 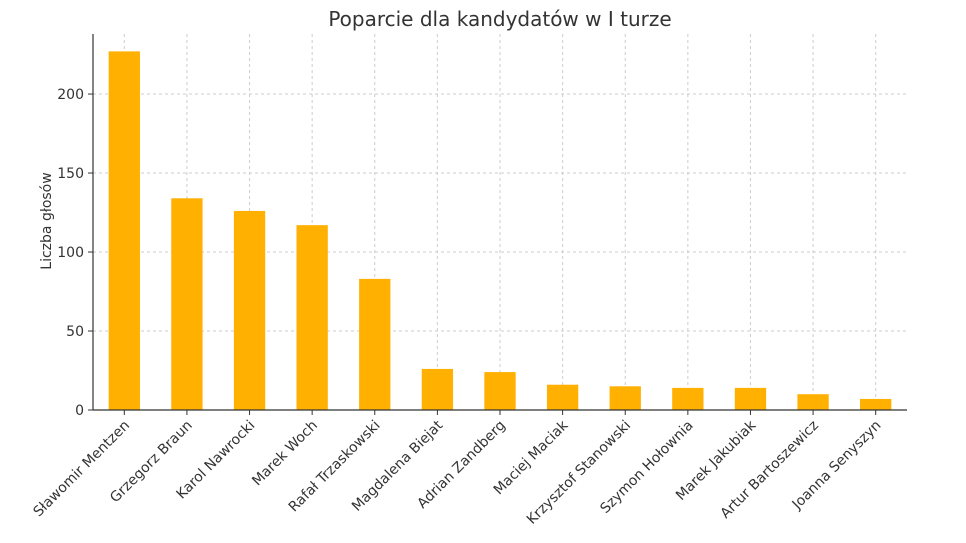 What do you see at coordinates (499, 19) in the screenshot?
I see `chart-title: Poparcie dla kandydatów w I turze` at bounding box center [499, 19].